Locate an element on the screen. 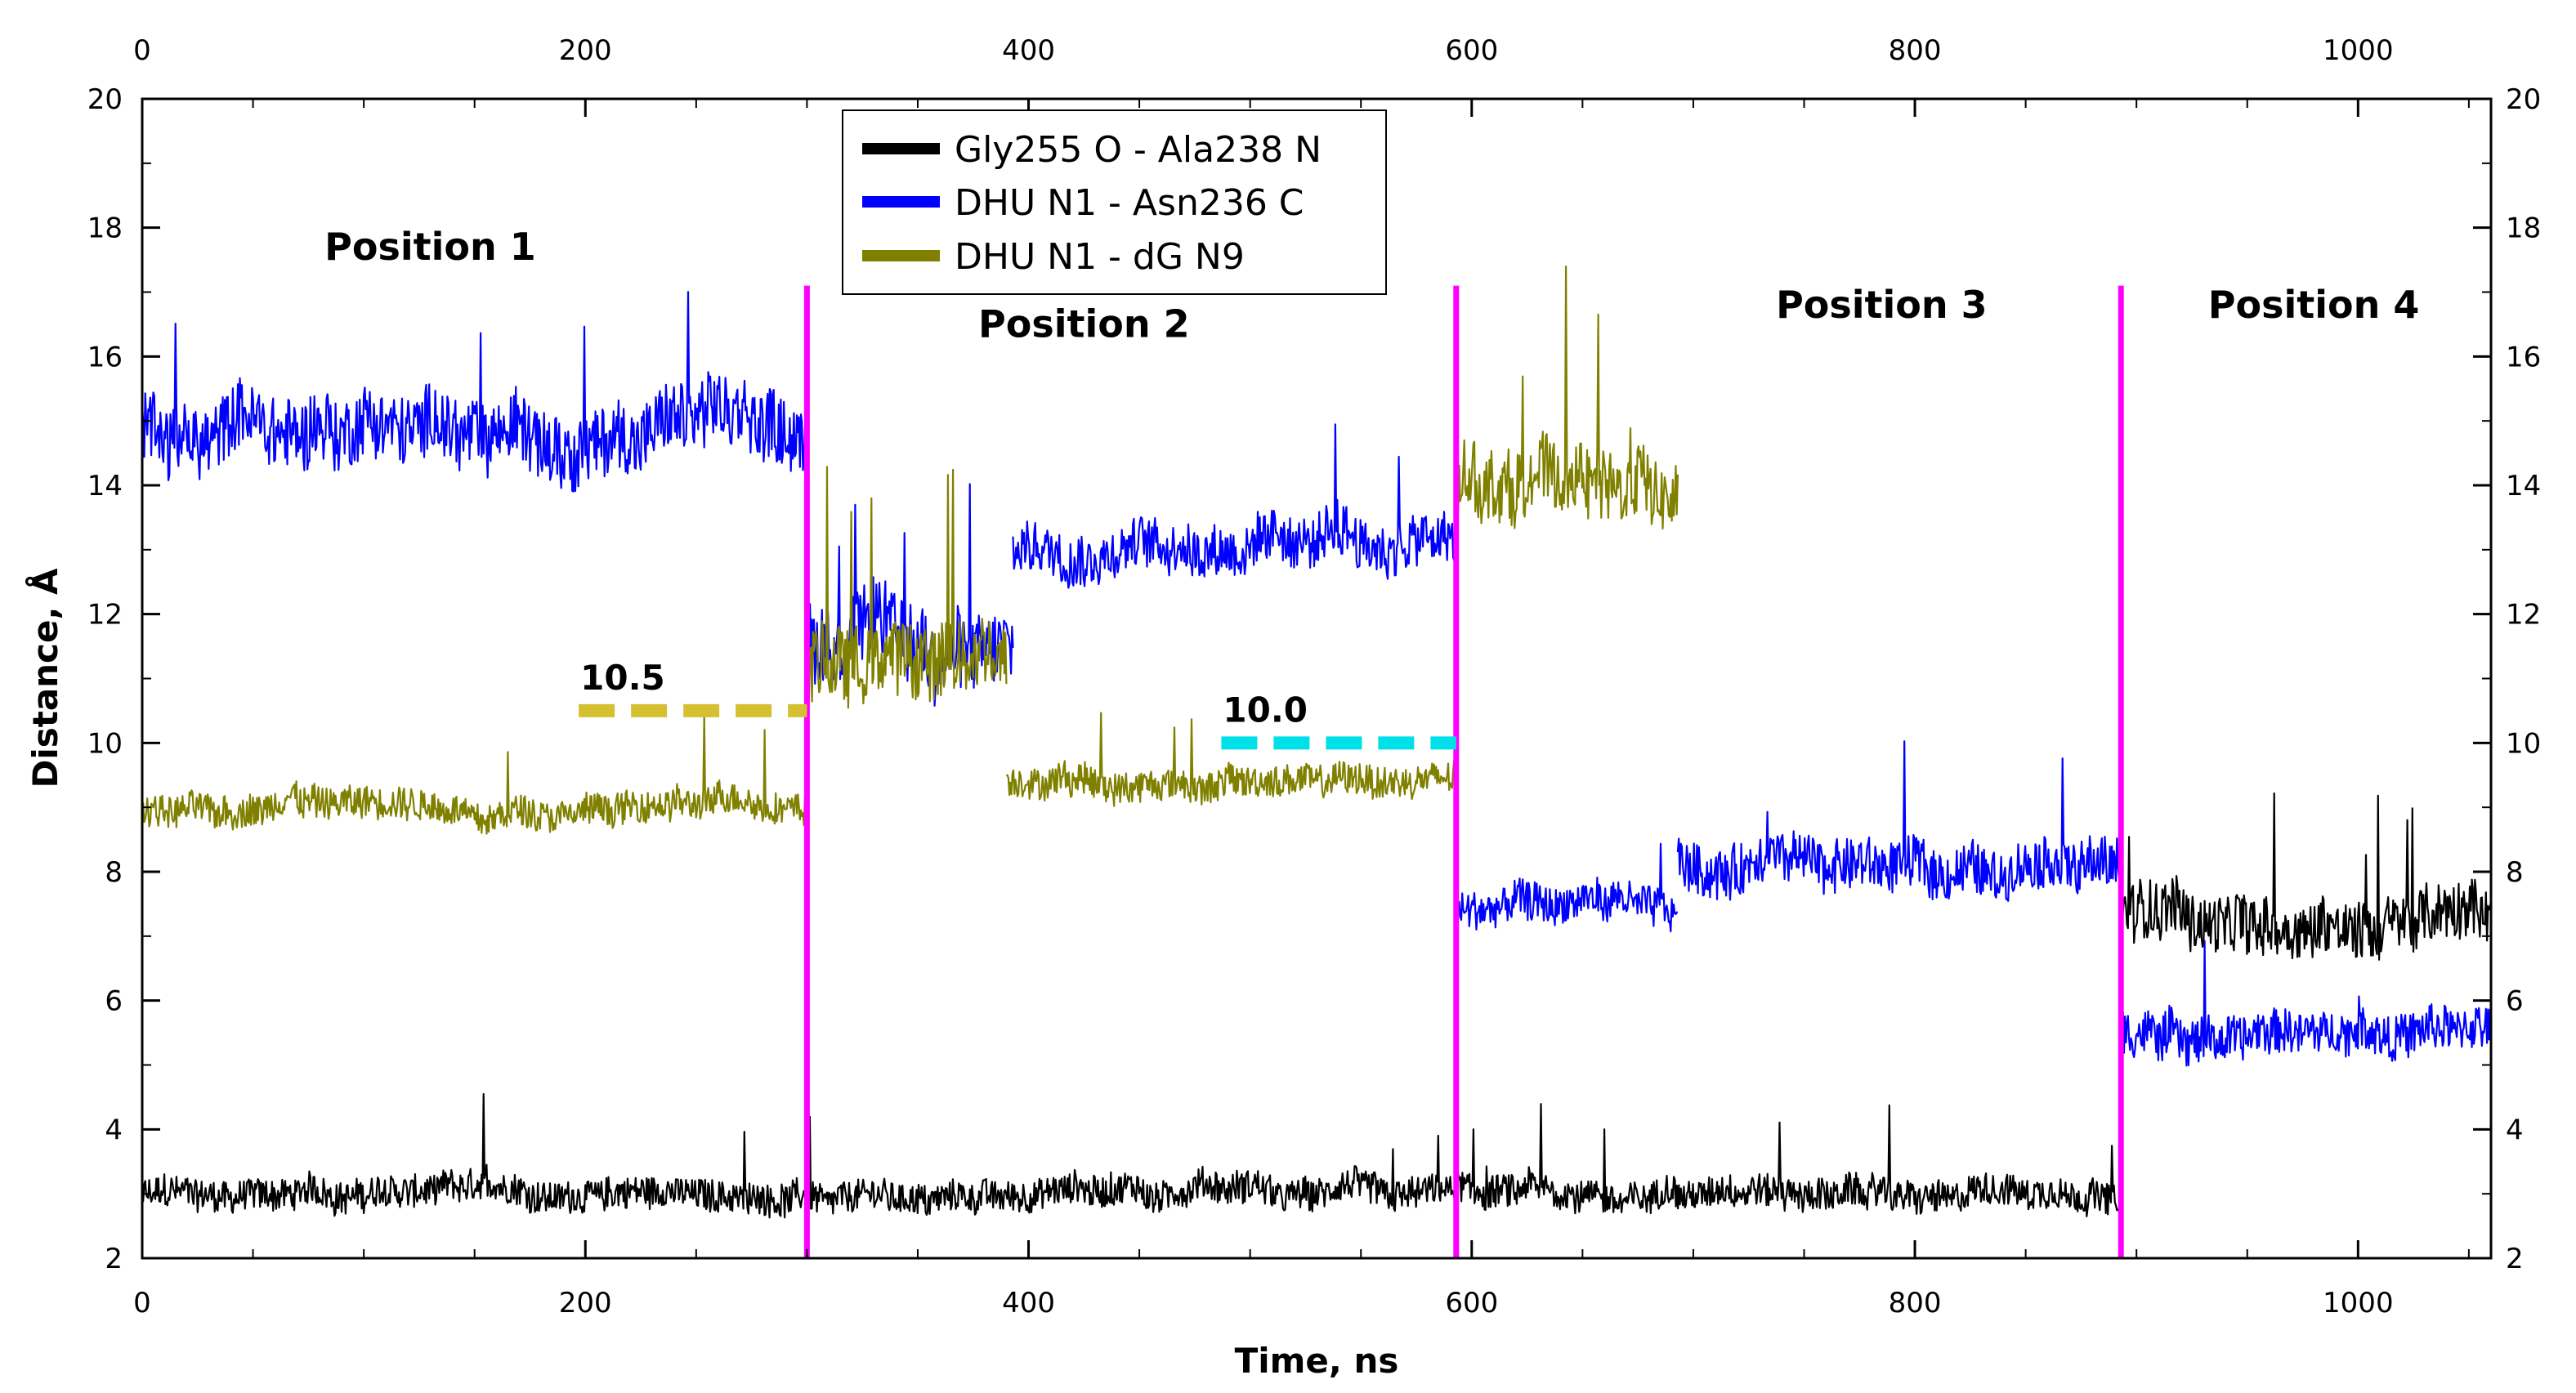 The height and width of the screenshot is (1393, 2576). x-tick-label-top: 0 is located at coordinates (142, 50).